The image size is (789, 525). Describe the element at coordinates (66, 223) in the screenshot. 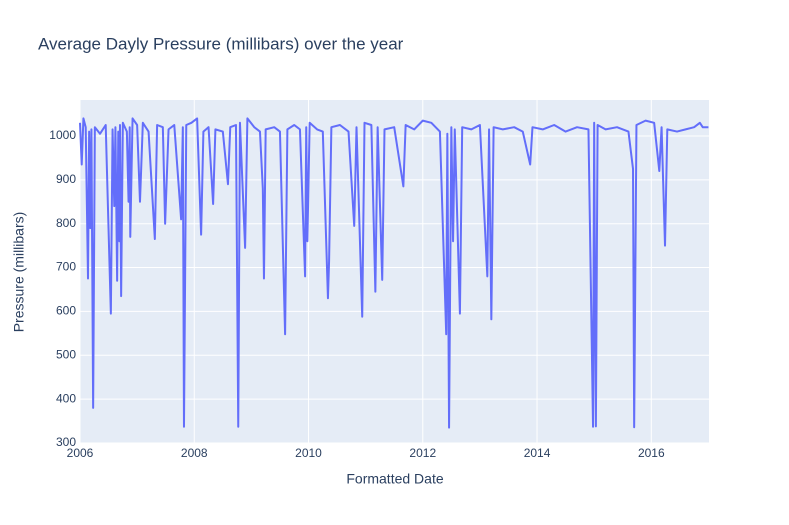

I see `y-tick-label: 800` at that location.